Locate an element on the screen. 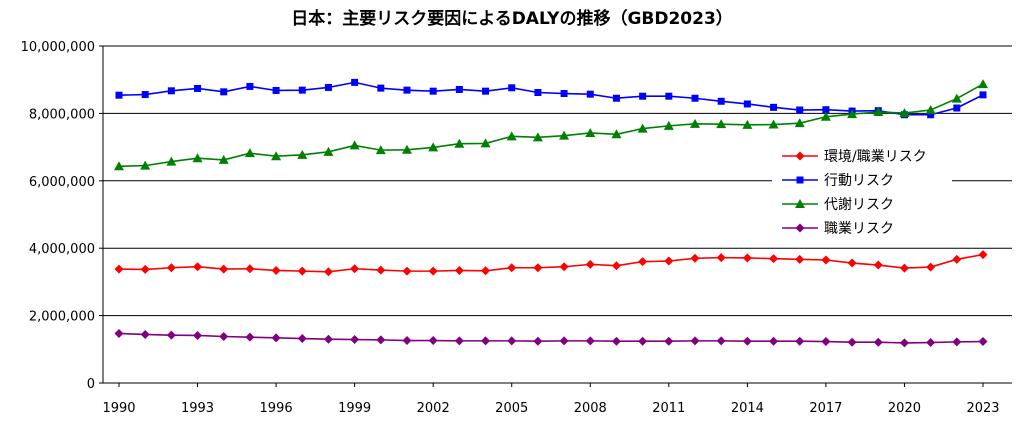 This screenshot has width=1024, height=427. x-tick-label: 2005 is located at coordinates (511, 408).